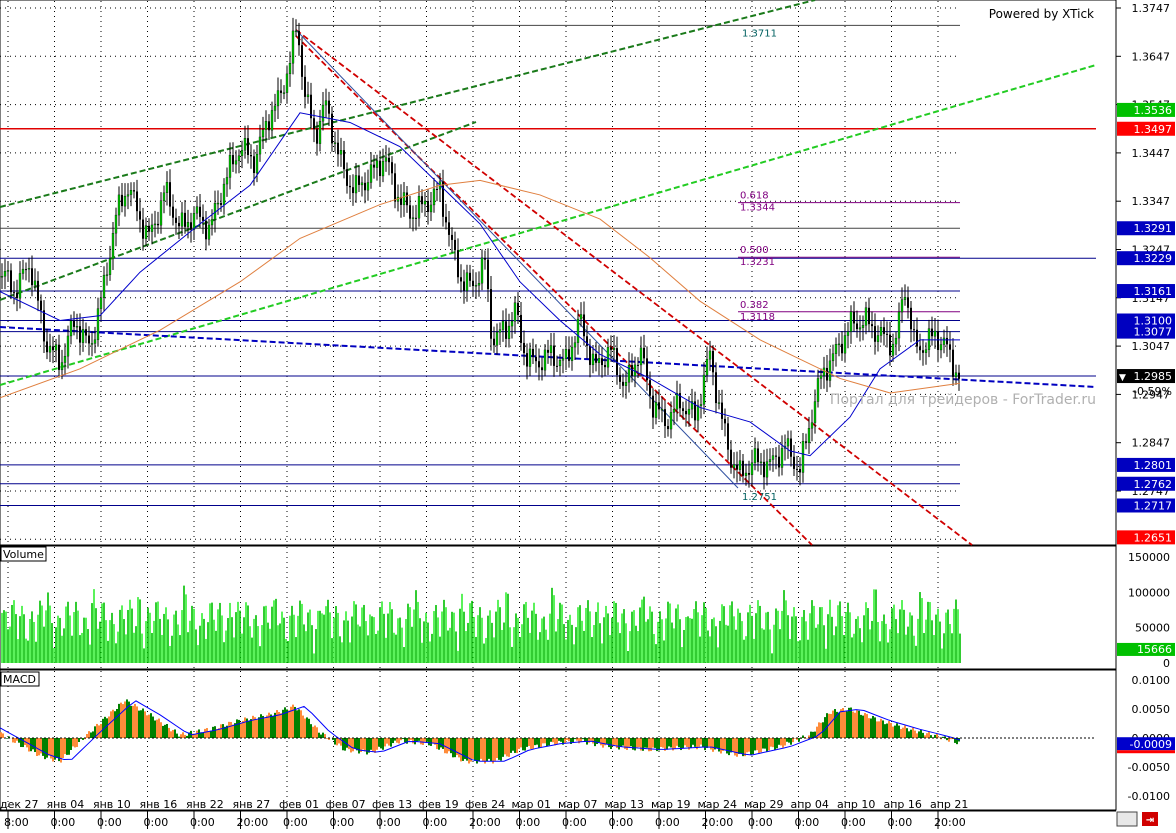 The height and width of the screenshot is (833, 1176). I want to click on x-time-label: 20:00, so click(718, 822).